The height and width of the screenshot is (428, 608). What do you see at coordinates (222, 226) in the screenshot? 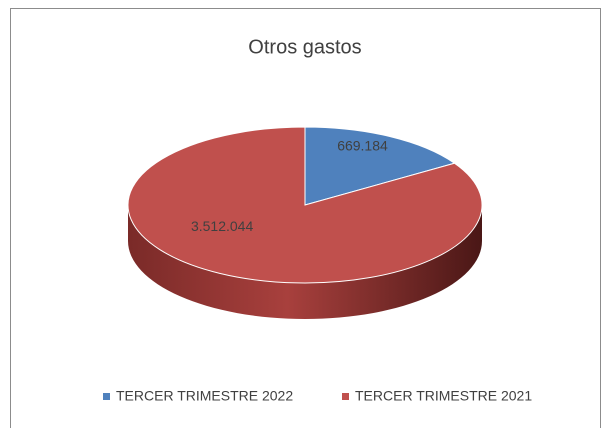
I see `data-label: 3.512.044` at bounding box center [222, 226].